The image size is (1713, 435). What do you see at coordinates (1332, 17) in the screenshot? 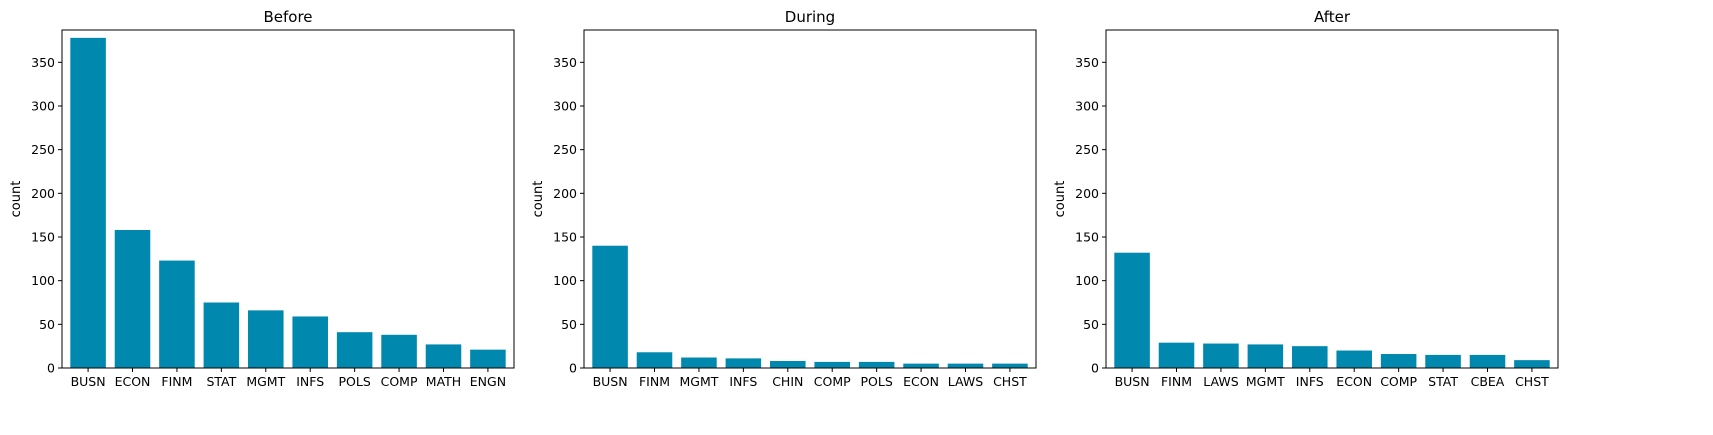
I see `chart-title: After` at bounding box center [1332, 17].